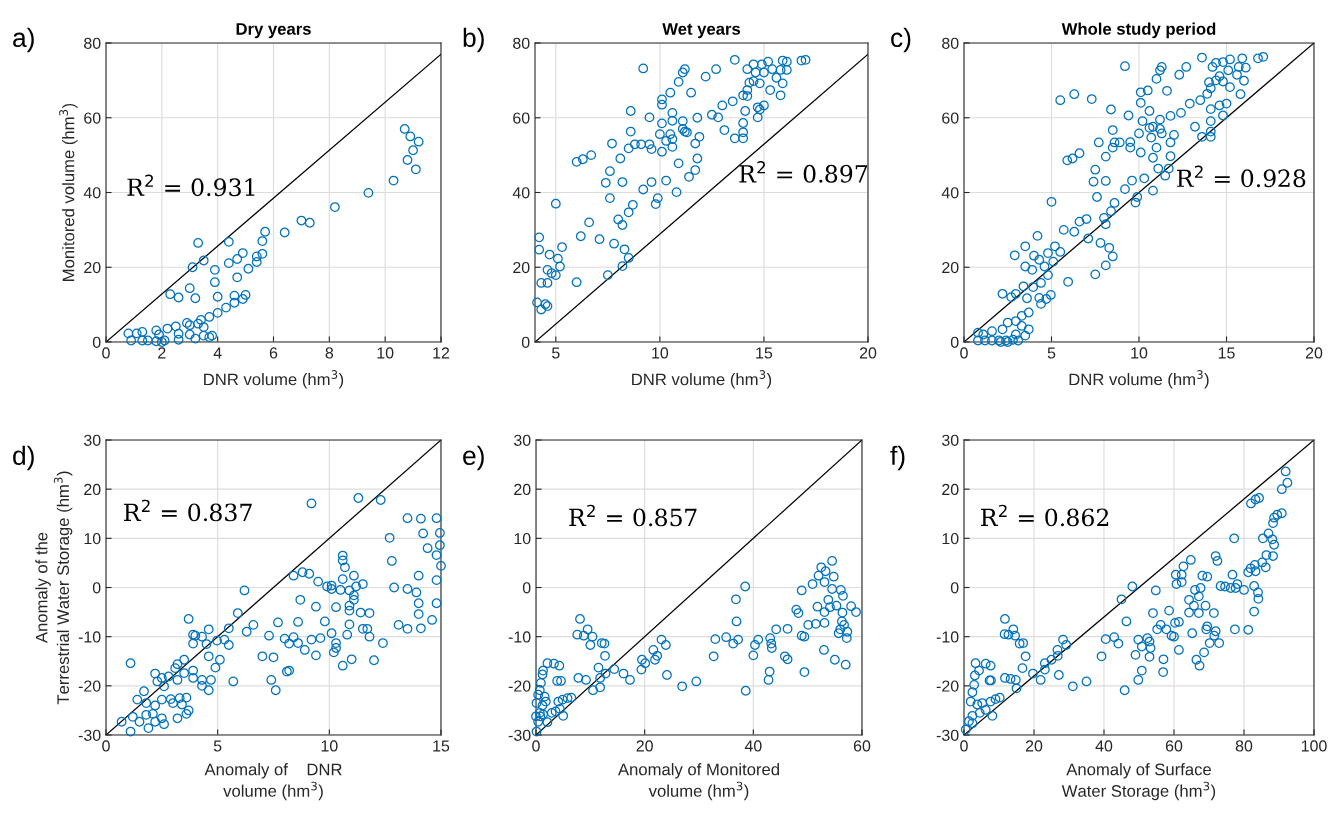 The height and width of the screenshot is (826, 1338). Describe the element at coordinates (162, 353) in the screenshot. I see `x-tick-label: 2` at that location.